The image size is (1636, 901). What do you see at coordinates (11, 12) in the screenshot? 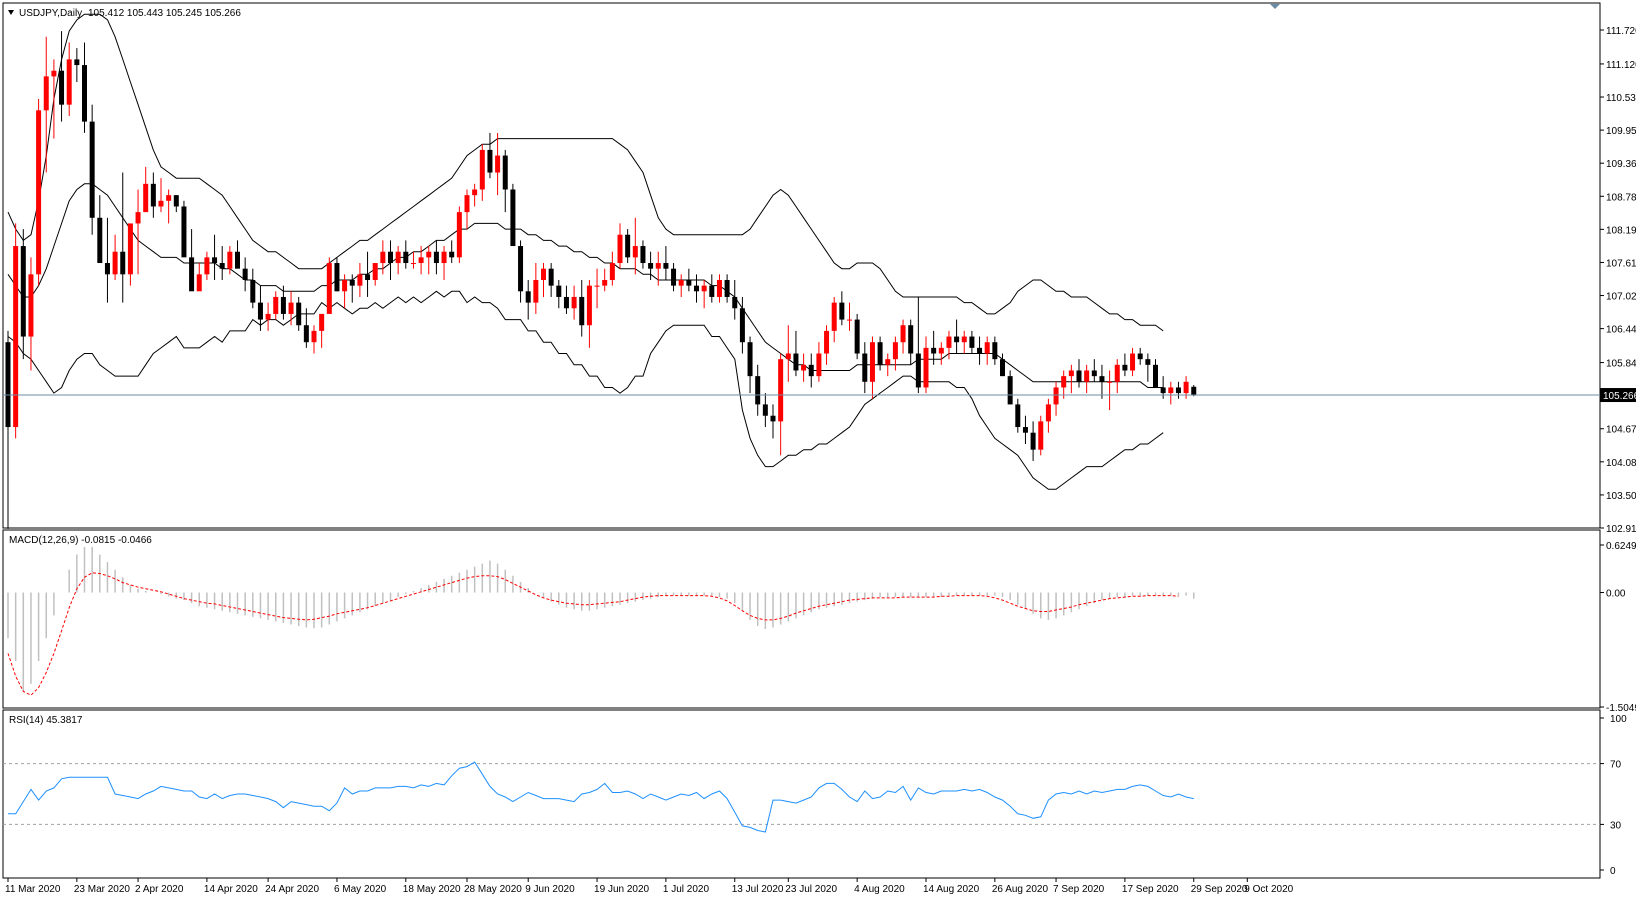
I see `triangle-down-icon` at bounding box center [11, 12].